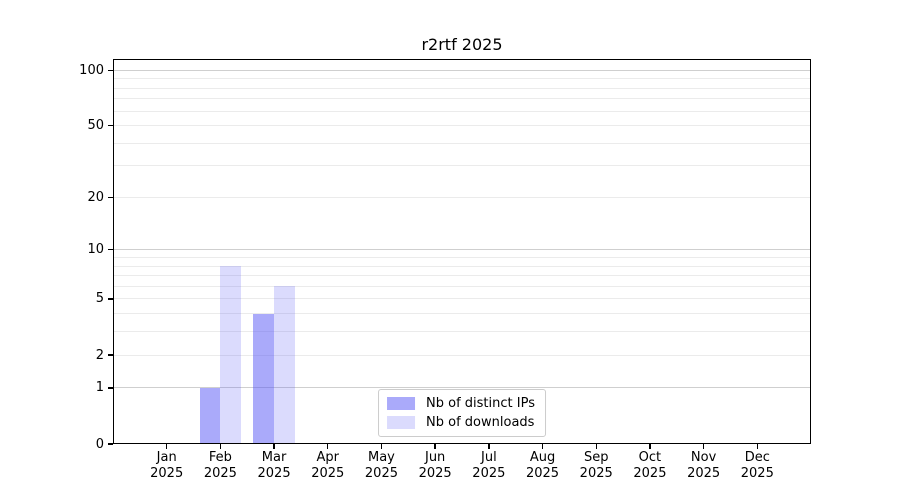 The height and width of the screenshot is (500, 900). I want to click on legend: Nb of distinct IPs Nb of downloads, so click(462, 413).